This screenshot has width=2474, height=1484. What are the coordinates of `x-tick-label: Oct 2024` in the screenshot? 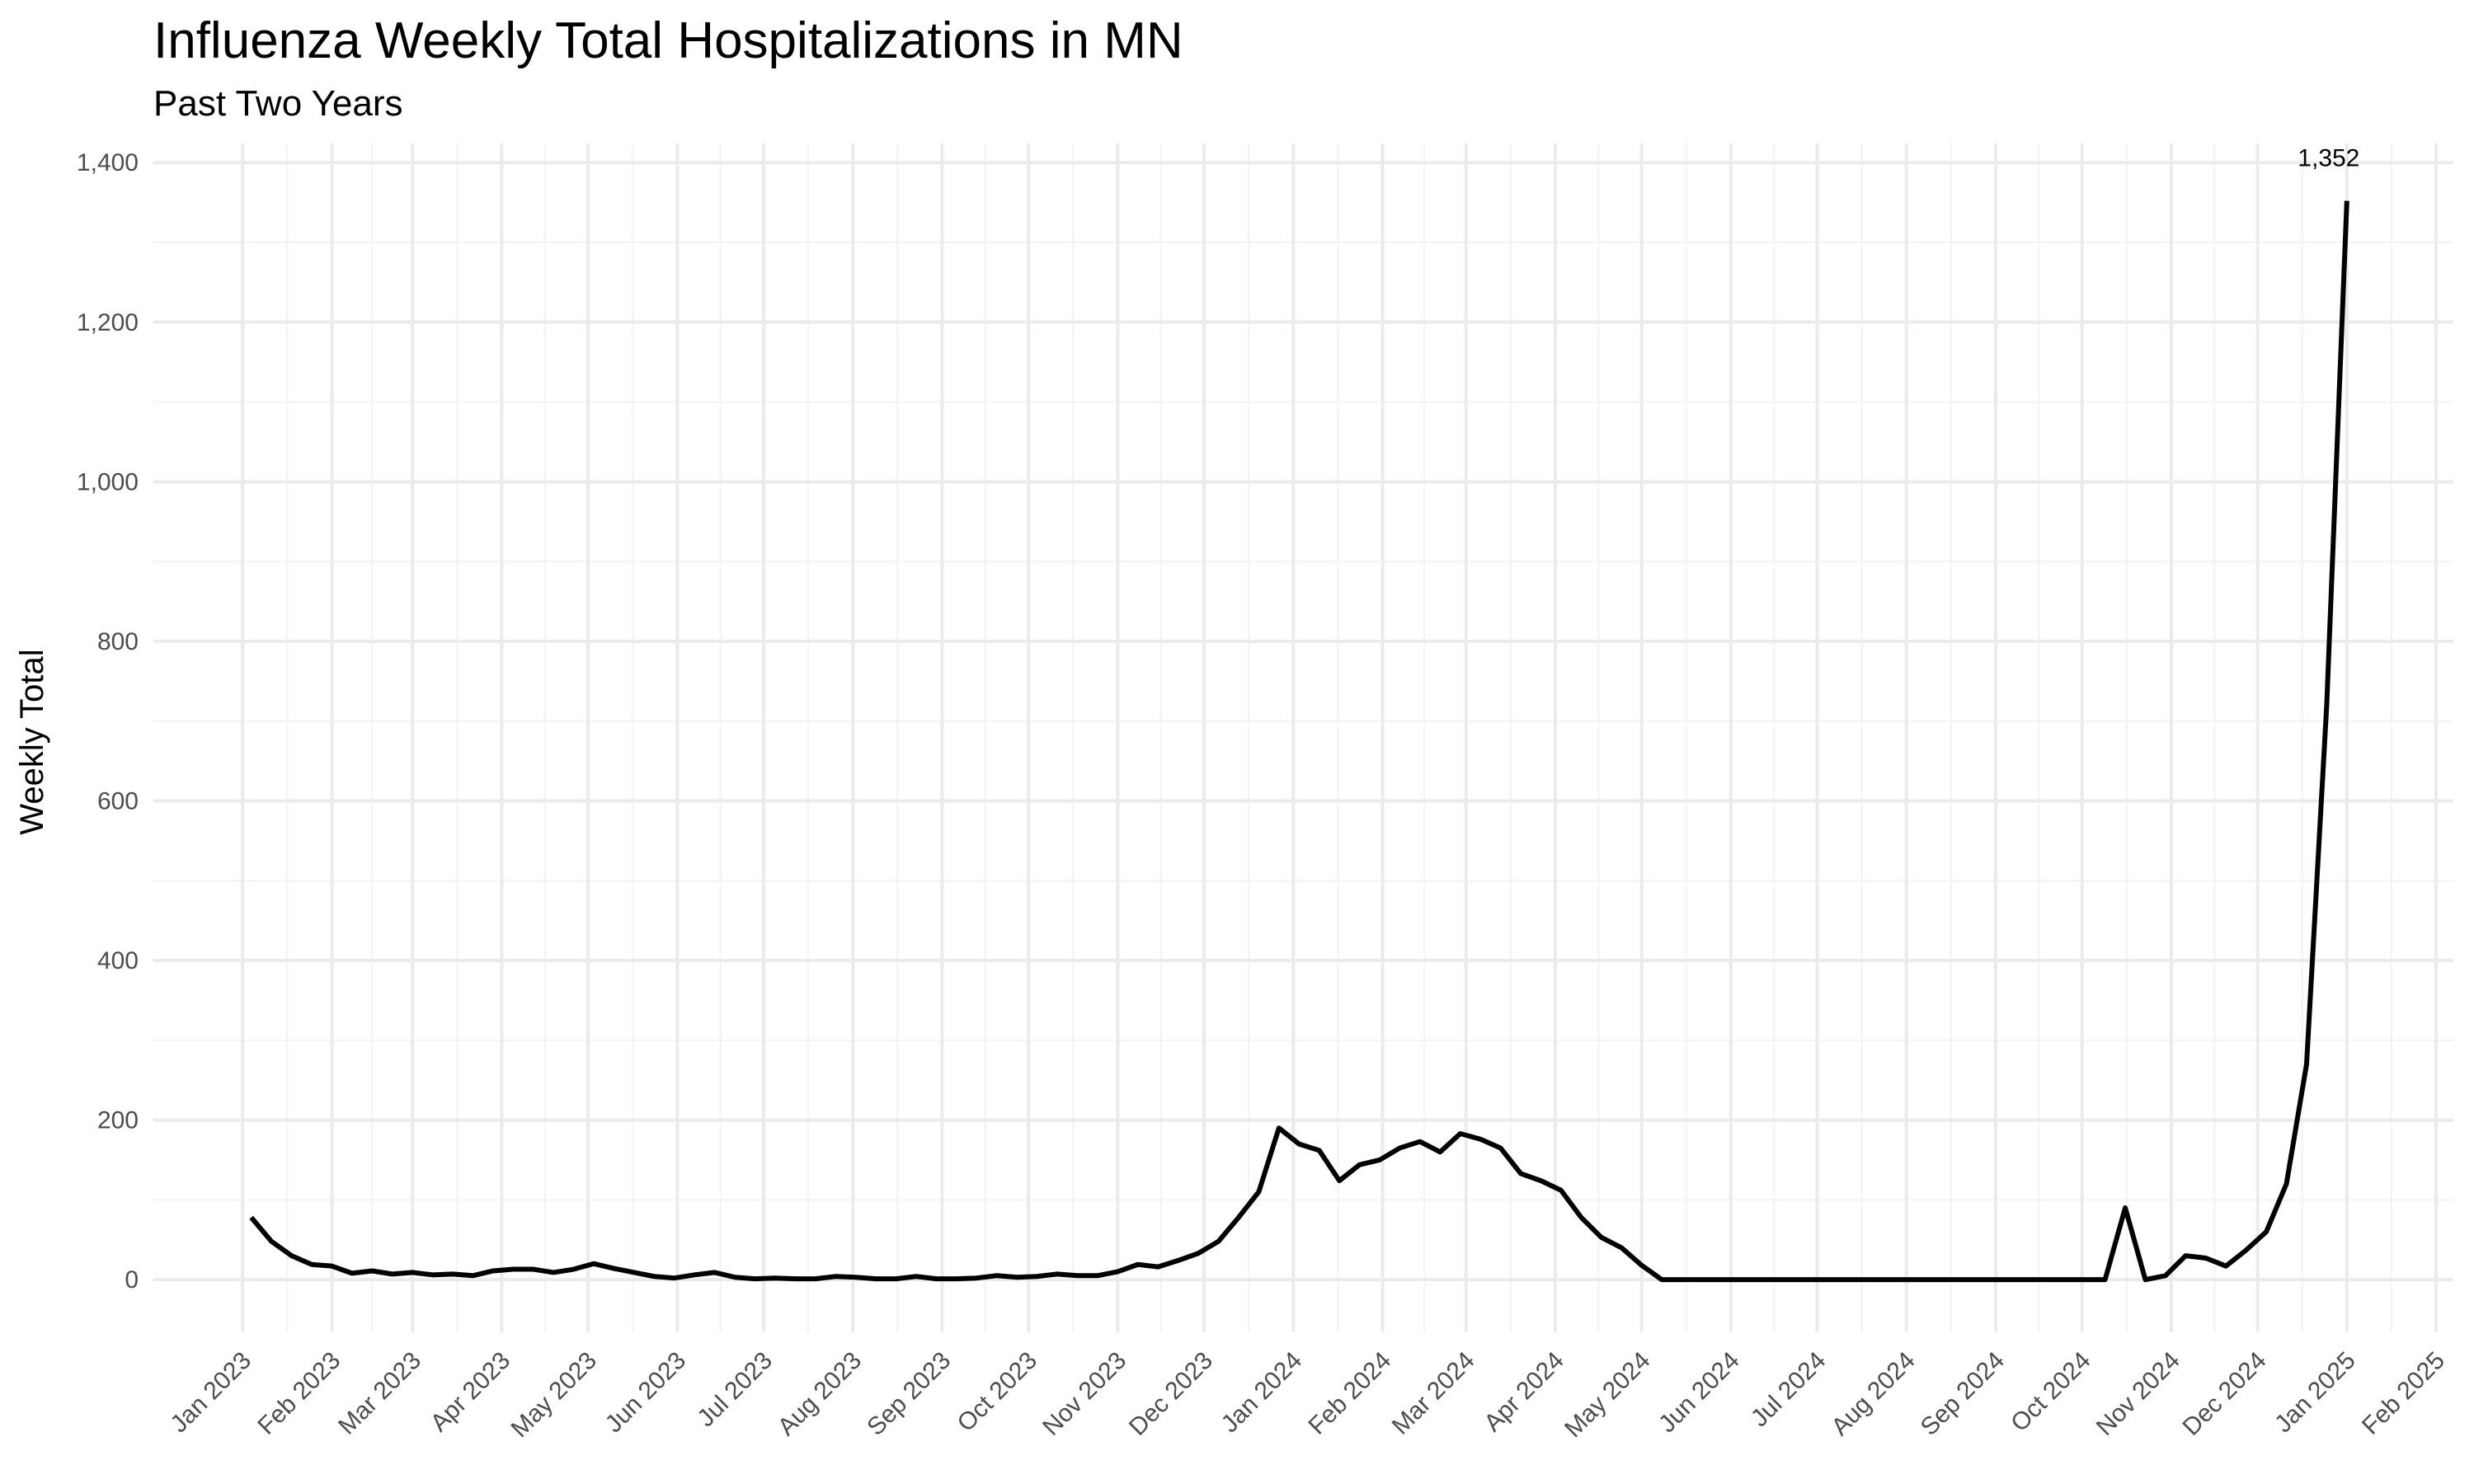 It's located at (2050, 1392).